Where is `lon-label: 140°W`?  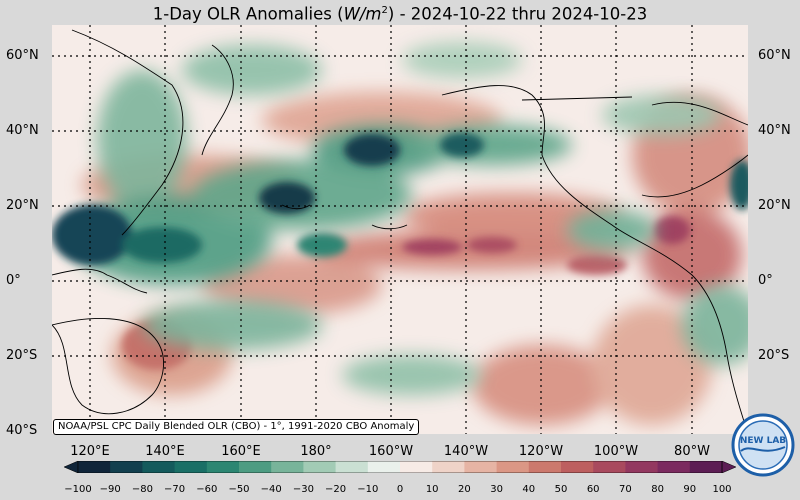
lon-label: 140°W is located at coordinates (466, 451).